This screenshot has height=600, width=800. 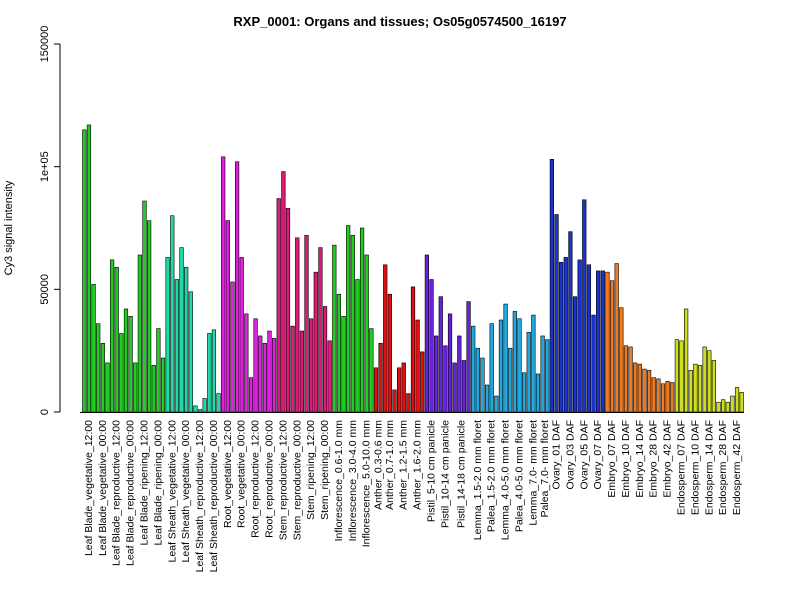 What do you see at coordinates (737, 467) in the screenshot?
I see `x-tick-label: Endosperm_42 DAF` at bounding box center [737, 467].